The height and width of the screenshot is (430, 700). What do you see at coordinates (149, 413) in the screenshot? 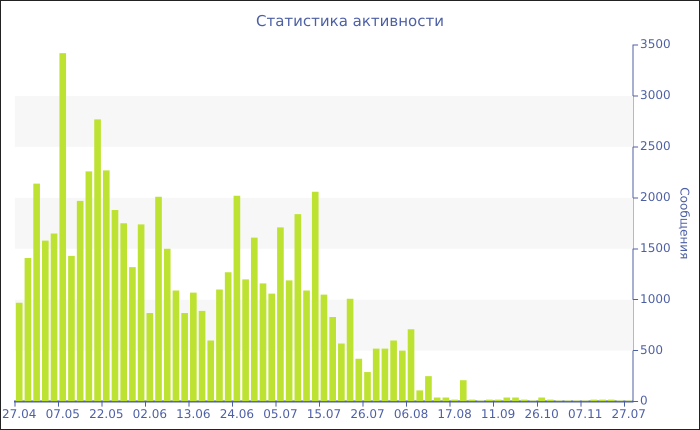
I see `x-tick-label: 02.06` at bounding box center [149, 413].